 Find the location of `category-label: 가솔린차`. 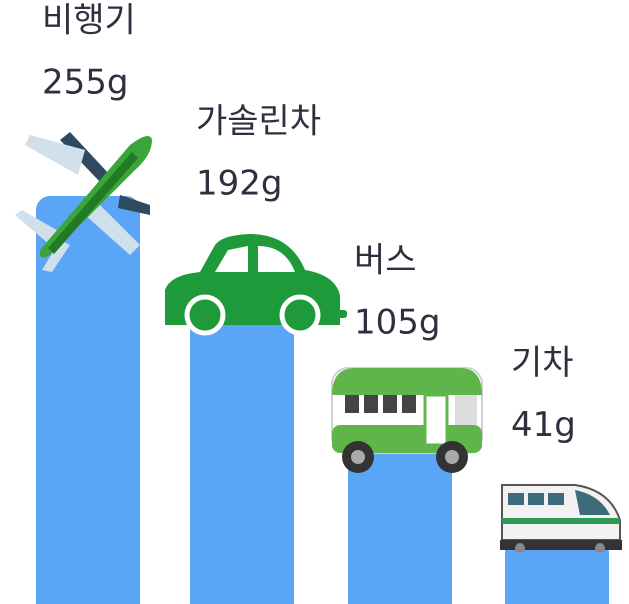

category-label: 가솔린차 is located at coordinates (258, 121).